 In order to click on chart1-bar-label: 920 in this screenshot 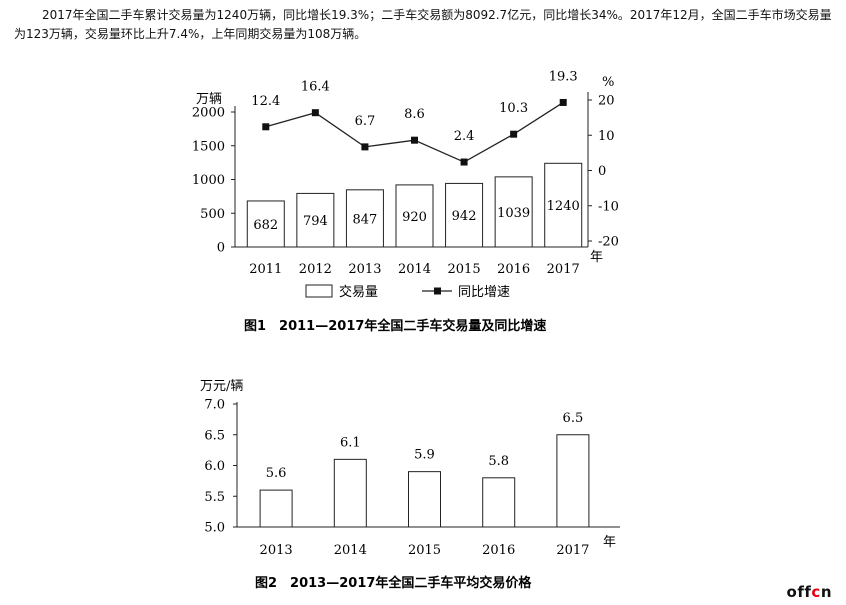, I will do `click(414, 217)`.